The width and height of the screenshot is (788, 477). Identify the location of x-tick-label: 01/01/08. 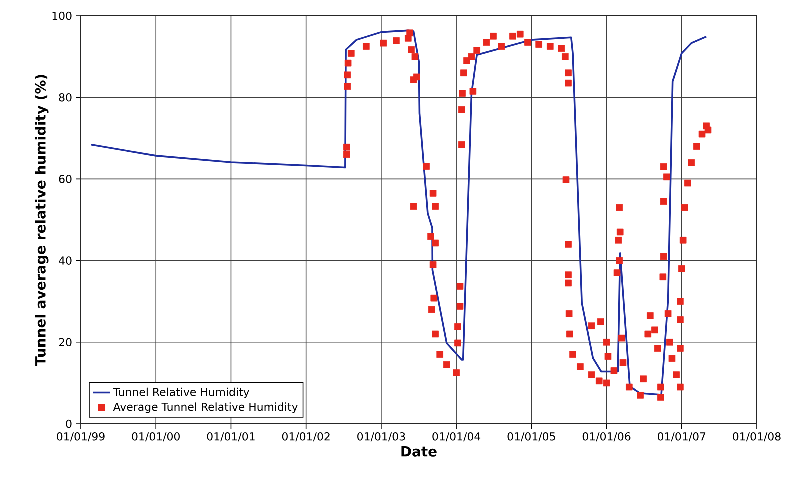
(757, 437).